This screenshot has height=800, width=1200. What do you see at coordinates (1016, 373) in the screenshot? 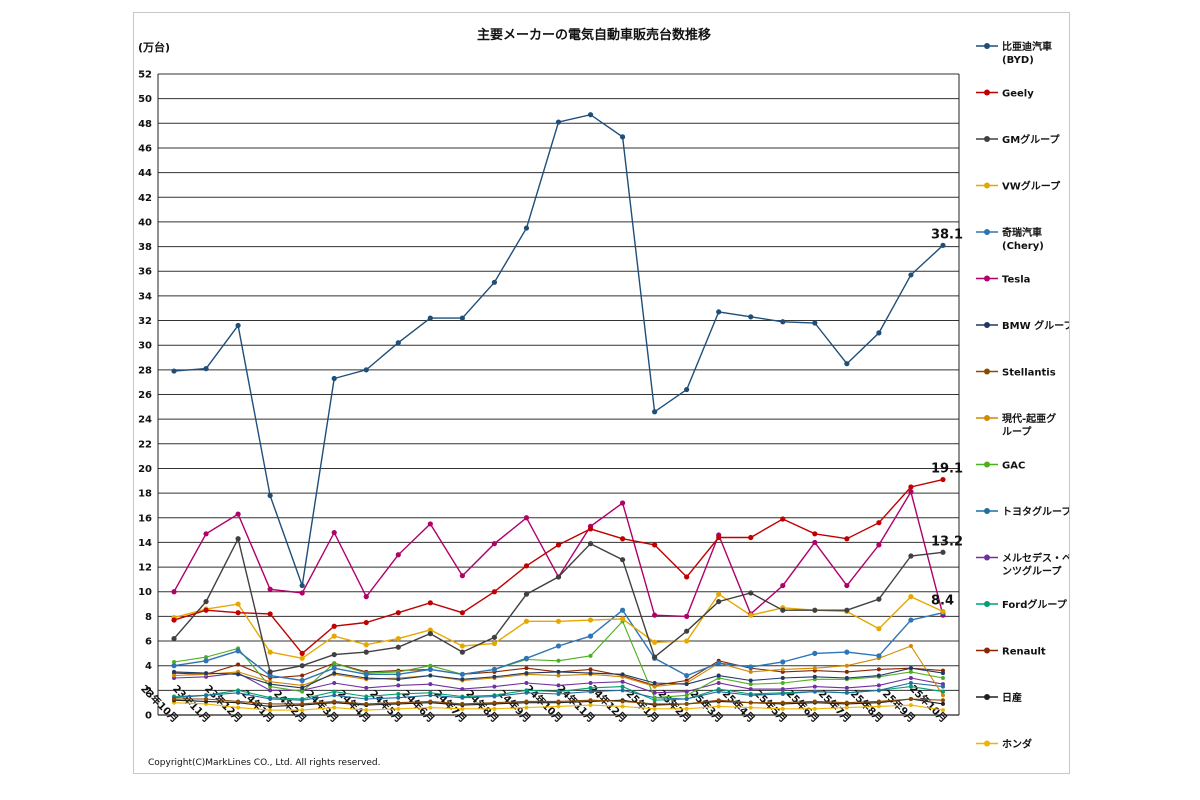
I see `legend-item: Stellantis` at bounding box center [1016, 373].